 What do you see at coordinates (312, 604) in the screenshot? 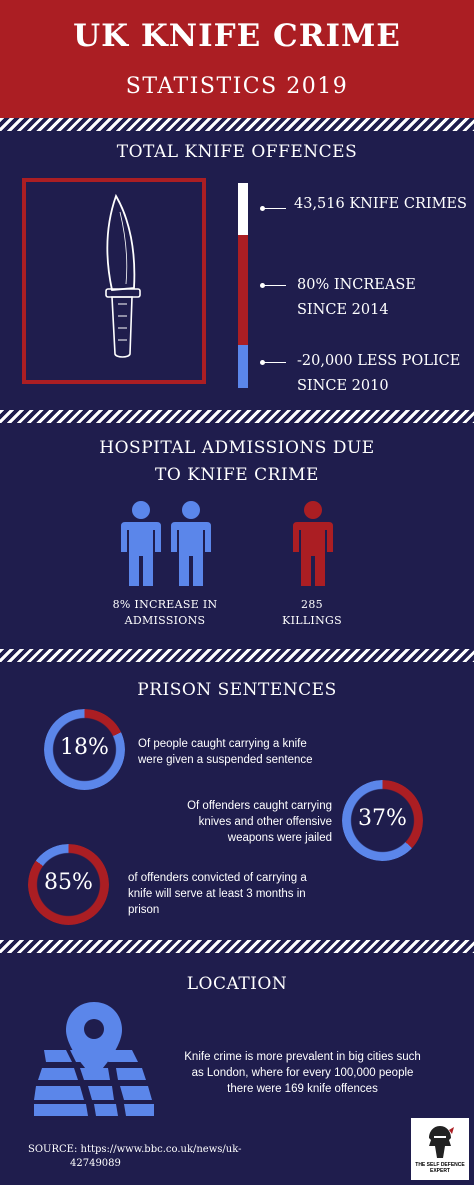
I see `killings-number: 285` at bounding box center [312, 604].